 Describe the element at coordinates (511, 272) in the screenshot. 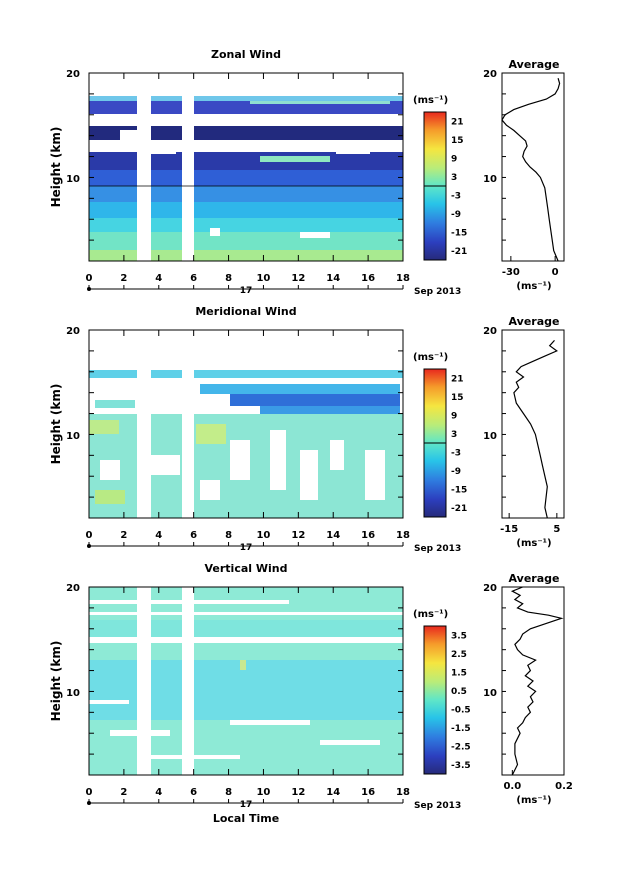

I see `profile-x-tick: -30` at that location.